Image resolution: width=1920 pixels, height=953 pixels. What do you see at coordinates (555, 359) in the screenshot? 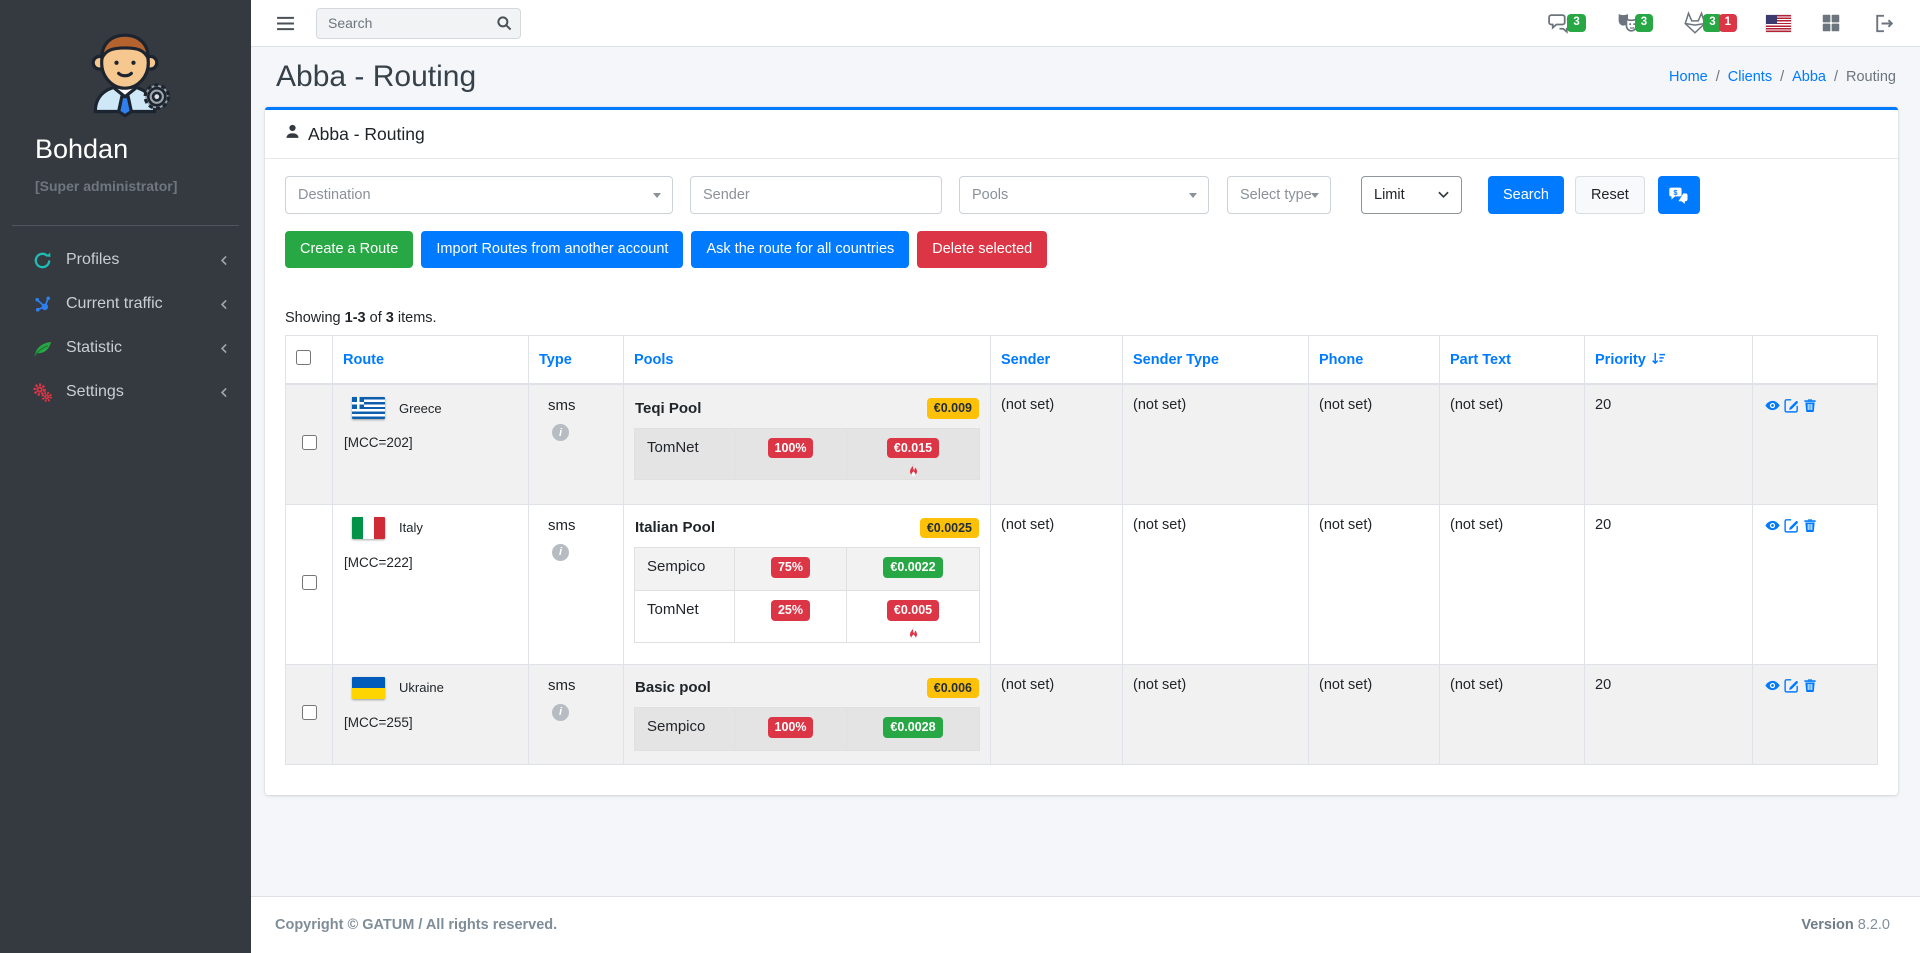
I see `column-type: Type` at bounding box center [555, 359].